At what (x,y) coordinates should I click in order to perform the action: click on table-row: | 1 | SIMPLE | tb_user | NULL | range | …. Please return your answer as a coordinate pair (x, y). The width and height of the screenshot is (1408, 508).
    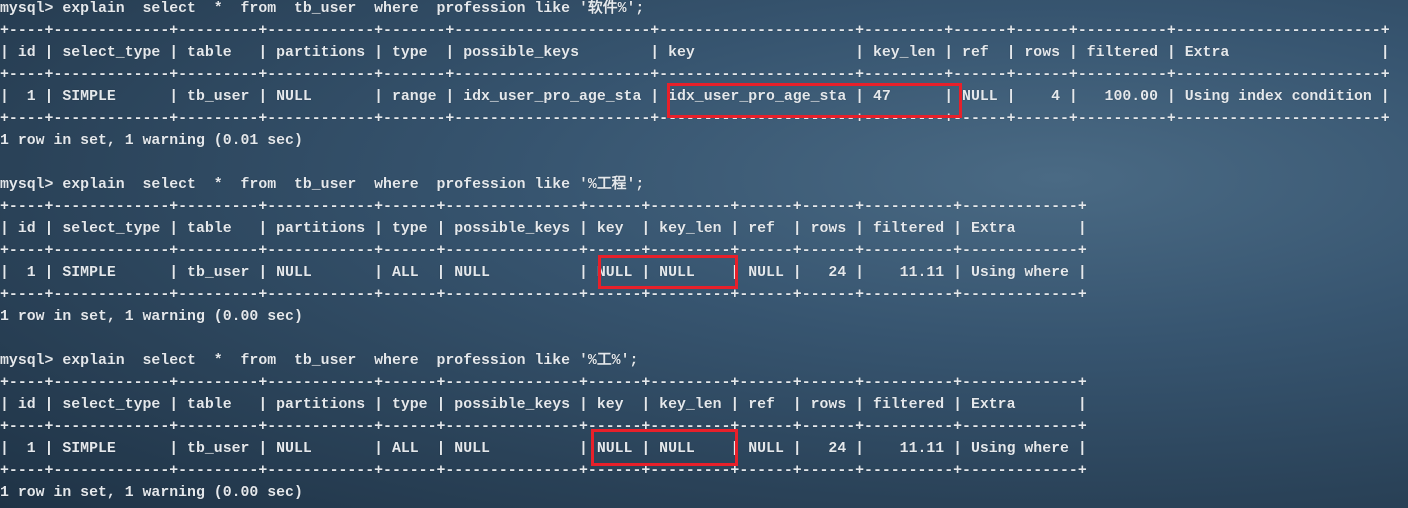
    Looking at the image, I should click on (695, 97).